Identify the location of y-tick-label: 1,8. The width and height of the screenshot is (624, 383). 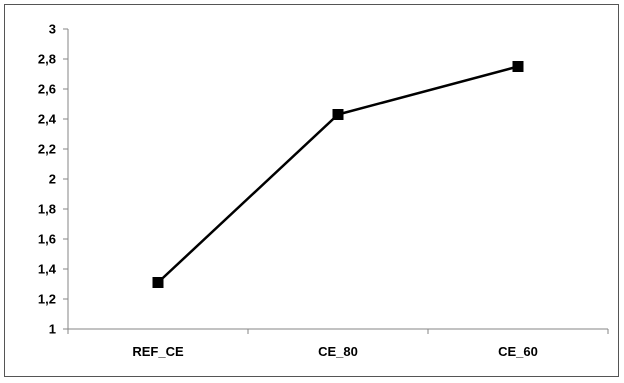
(47, 209).